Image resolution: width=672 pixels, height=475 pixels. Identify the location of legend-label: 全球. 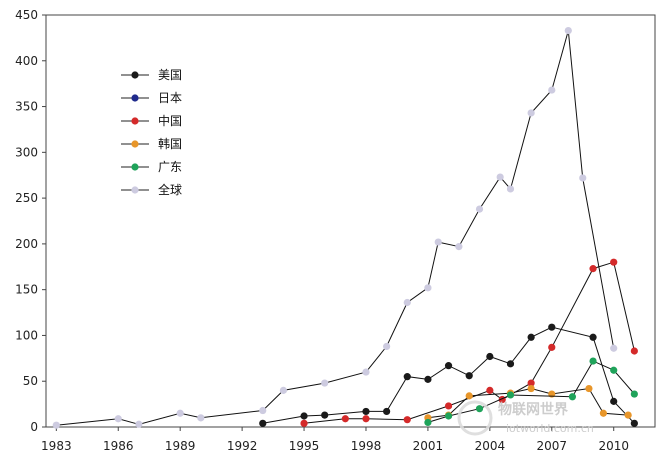
(170, 189).